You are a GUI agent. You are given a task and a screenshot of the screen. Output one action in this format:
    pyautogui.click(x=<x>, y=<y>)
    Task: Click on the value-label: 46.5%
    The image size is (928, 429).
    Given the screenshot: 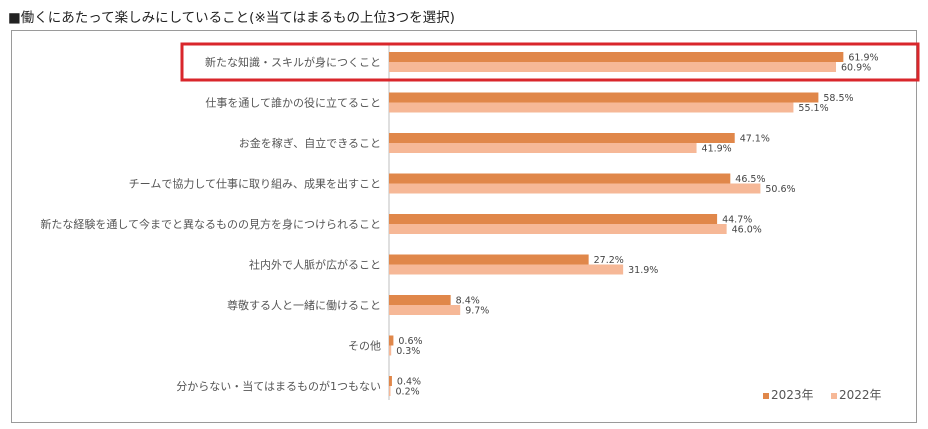 What is the action you would take?
    pyautogui.click(x=750, y=179)
    